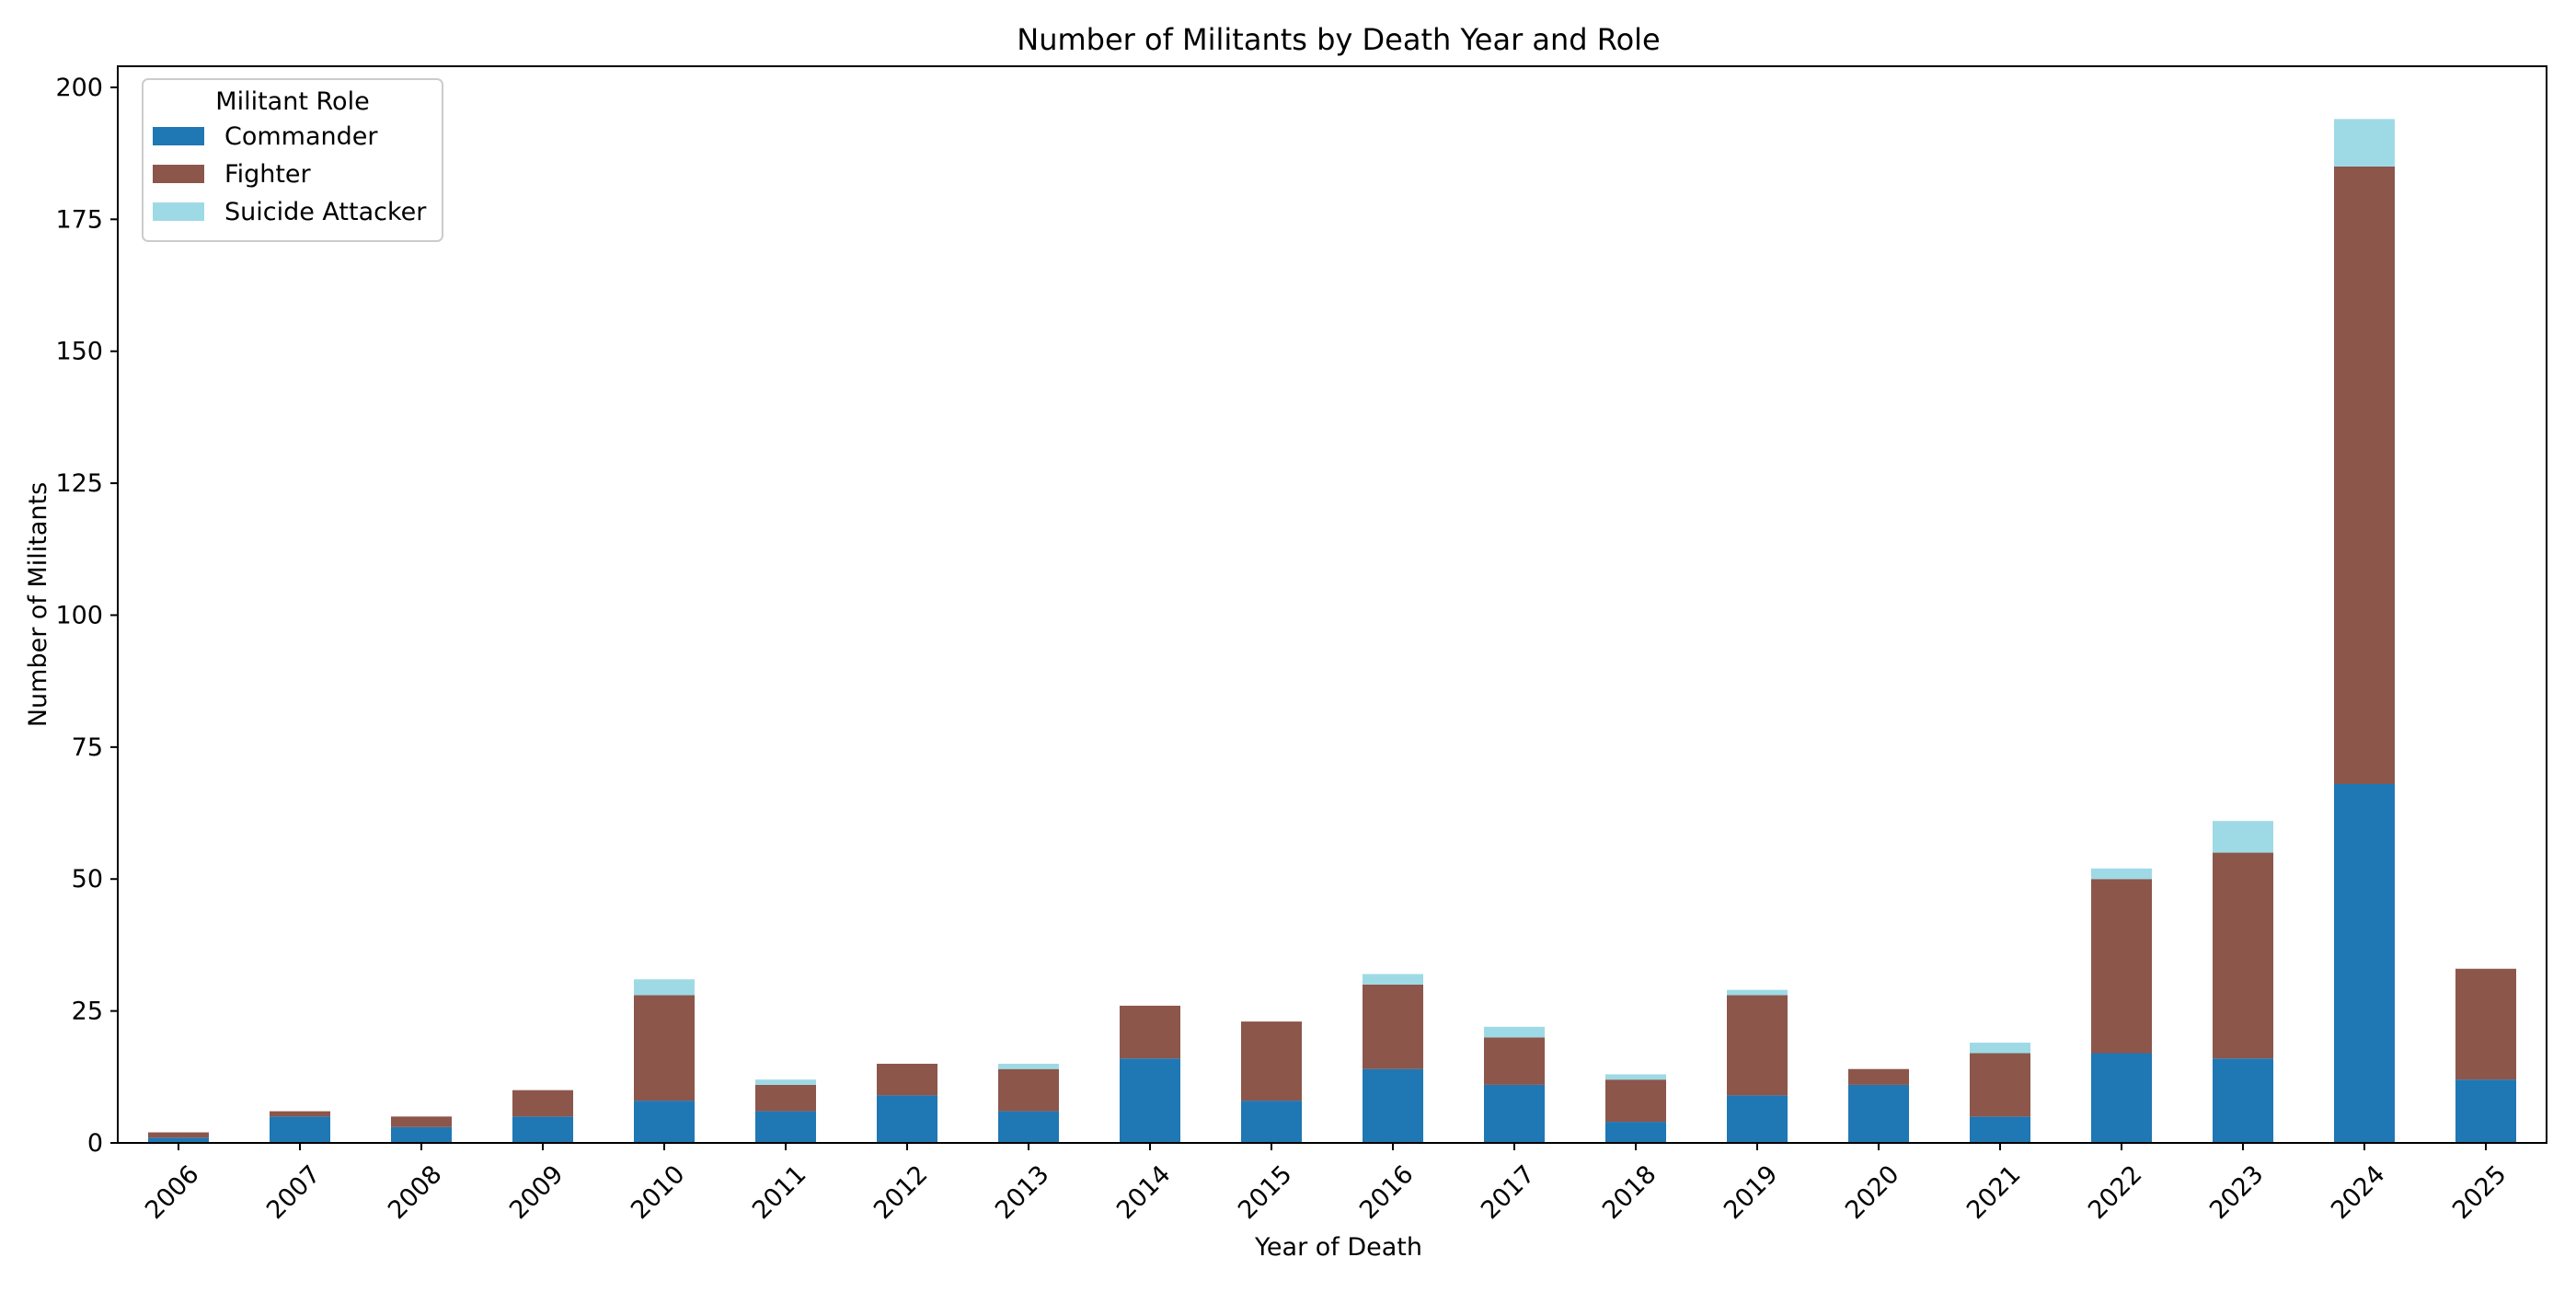  Describe the element at coordinates (1635, 1132) in the screenshot. I see `bar-commander-2018` at that location.